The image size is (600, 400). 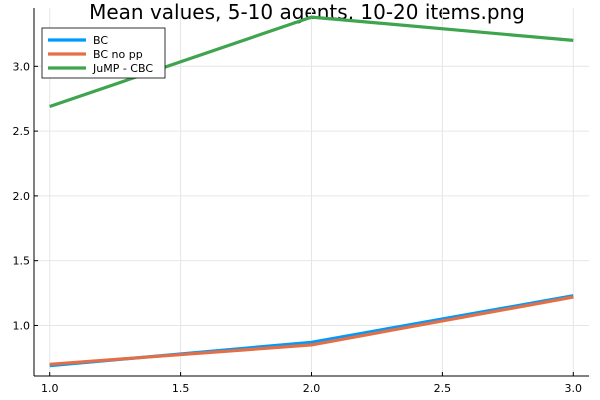 I want to click on y-tick-label: 1.5, so click(x=22, y=261).